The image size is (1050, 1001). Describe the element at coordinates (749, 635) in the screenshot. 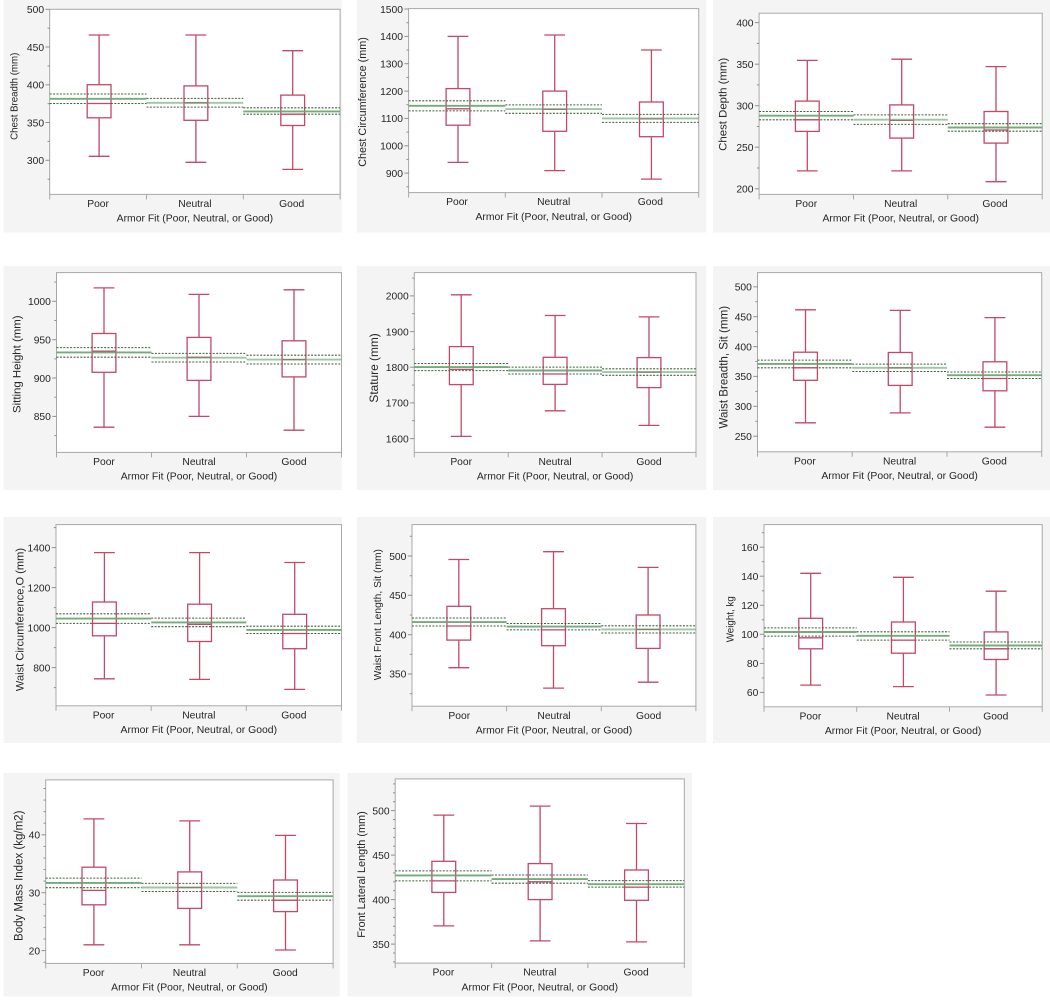

I see `svg-text: 100` at that location.